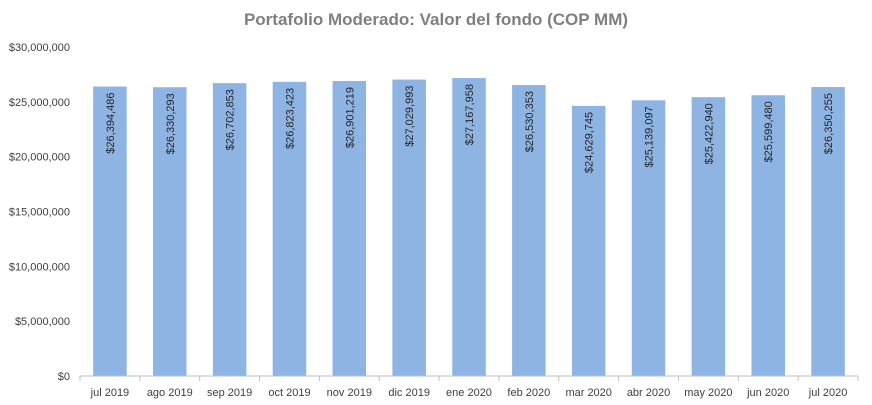  Describe the element at coordinates (828, 393) in the screenshot. I see `x-tick-label: jul 2020` at that location.